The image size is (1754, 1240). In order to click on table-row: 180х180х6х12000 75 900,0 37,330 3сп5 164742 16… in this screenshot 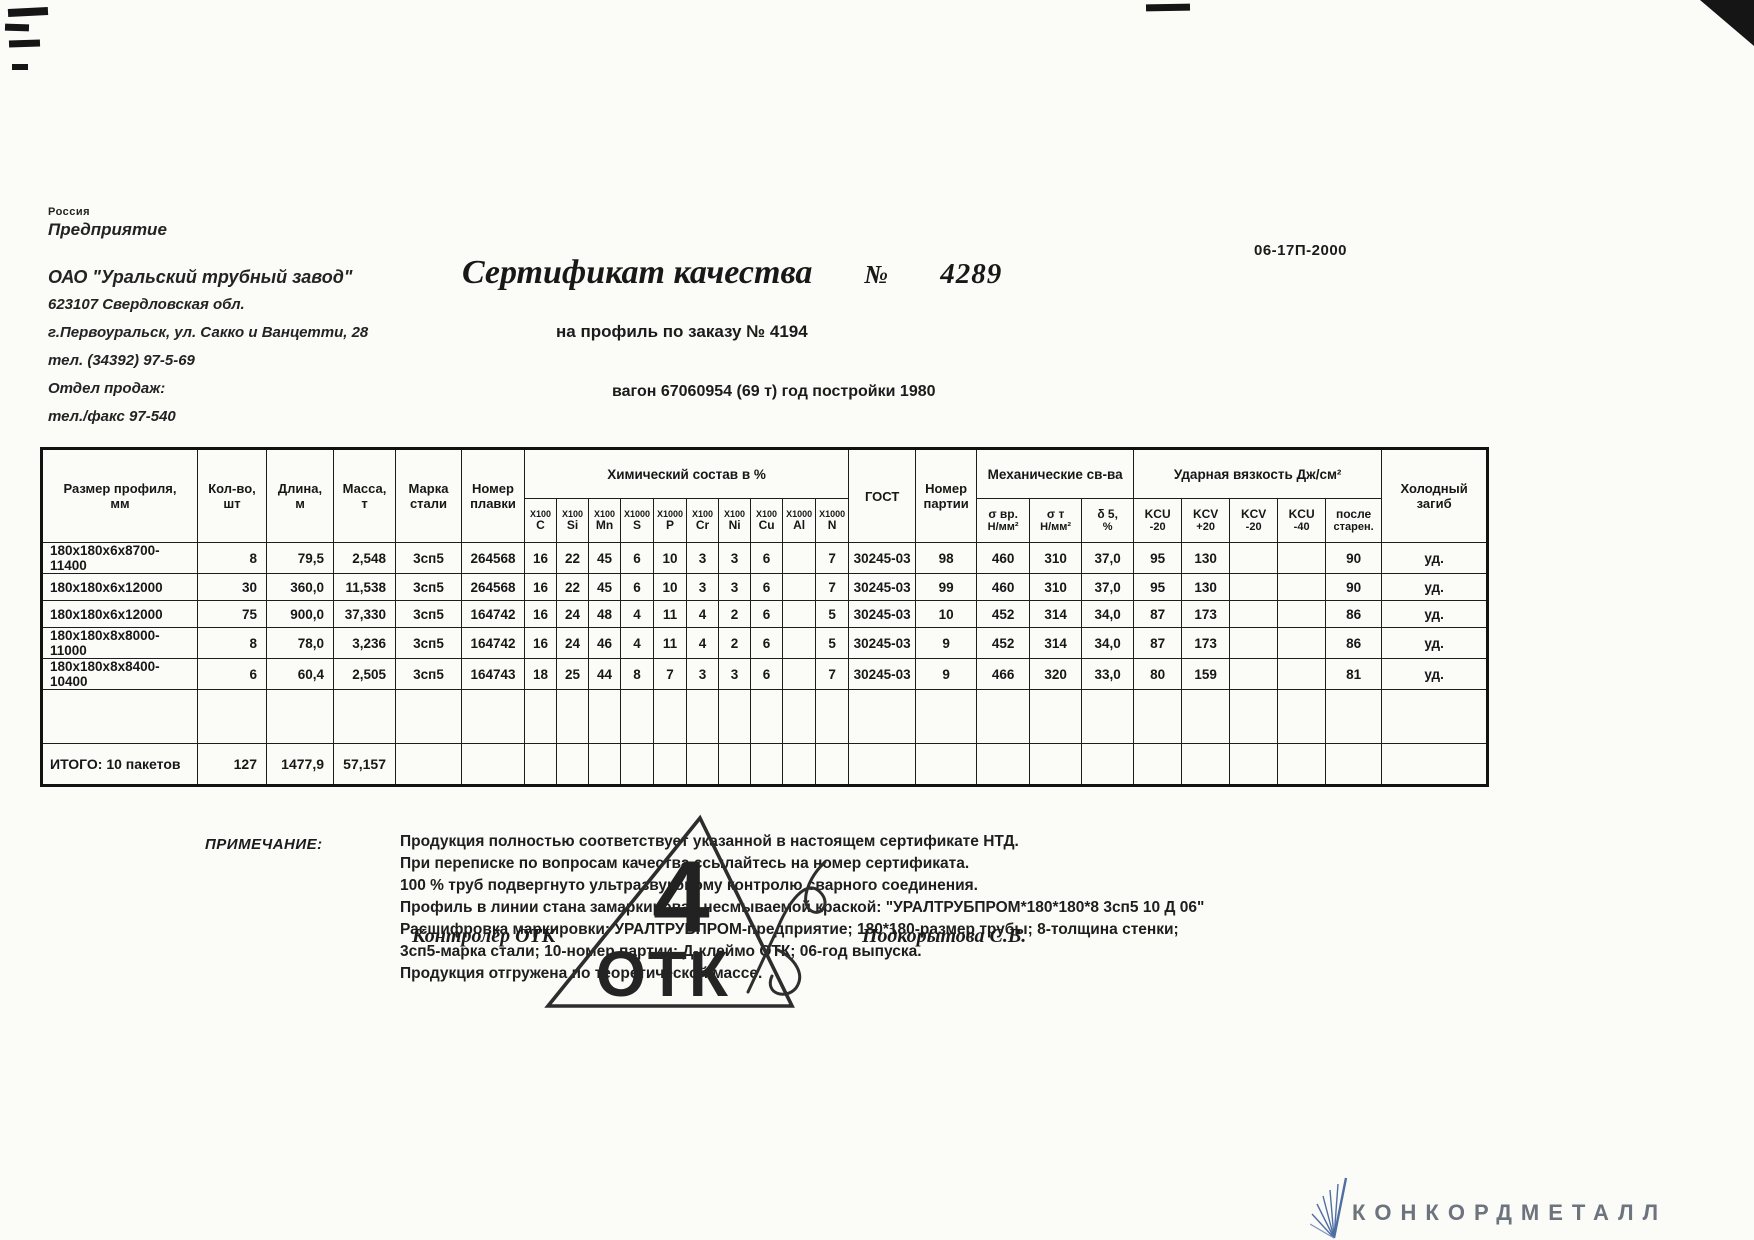, I will do `click(765, 614)`.